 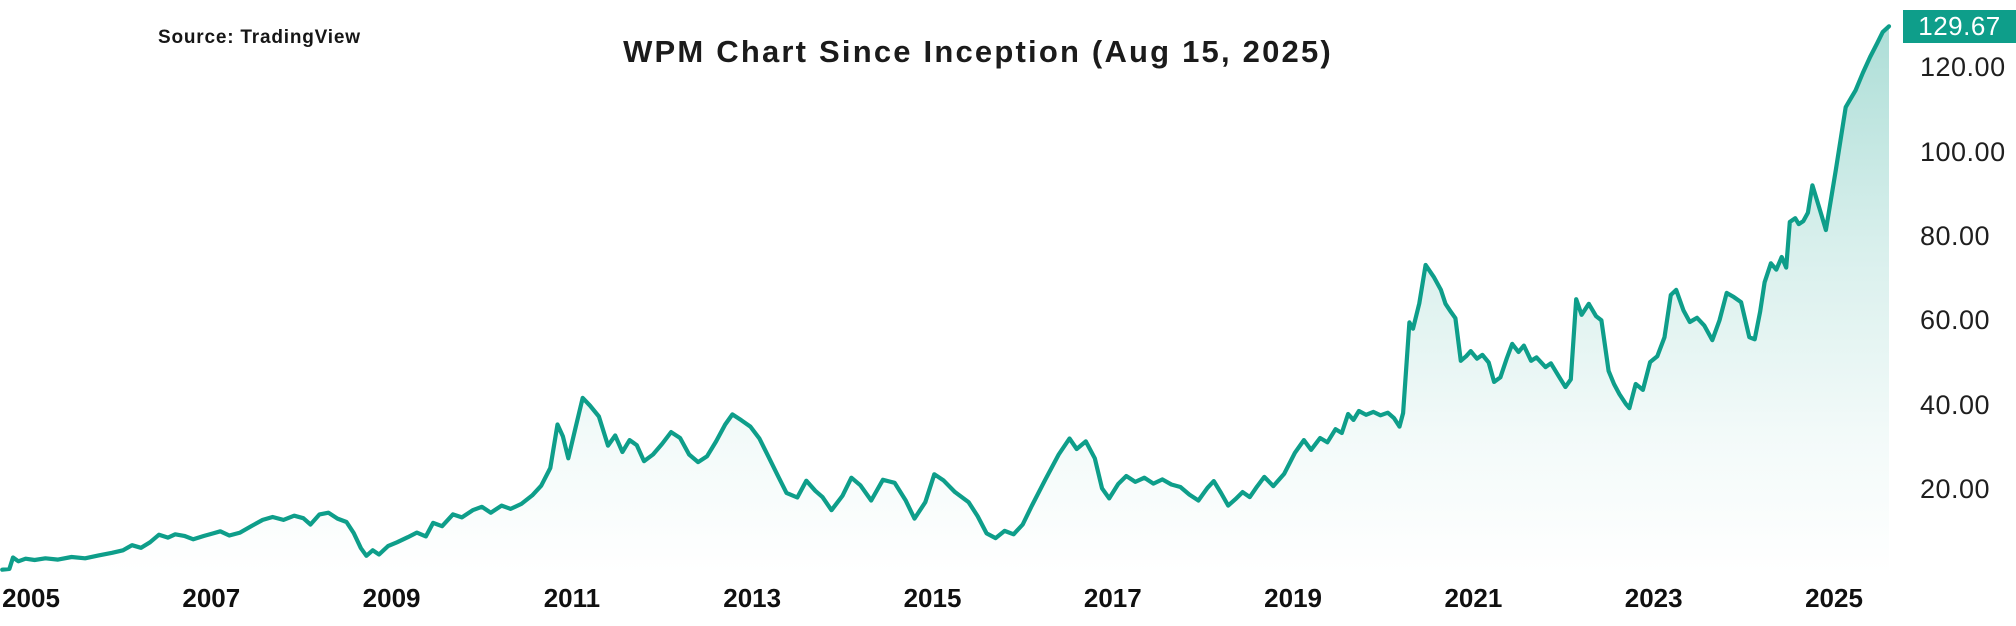 I want to click on x-tick-label: 2011, so click(x=572, y=598).